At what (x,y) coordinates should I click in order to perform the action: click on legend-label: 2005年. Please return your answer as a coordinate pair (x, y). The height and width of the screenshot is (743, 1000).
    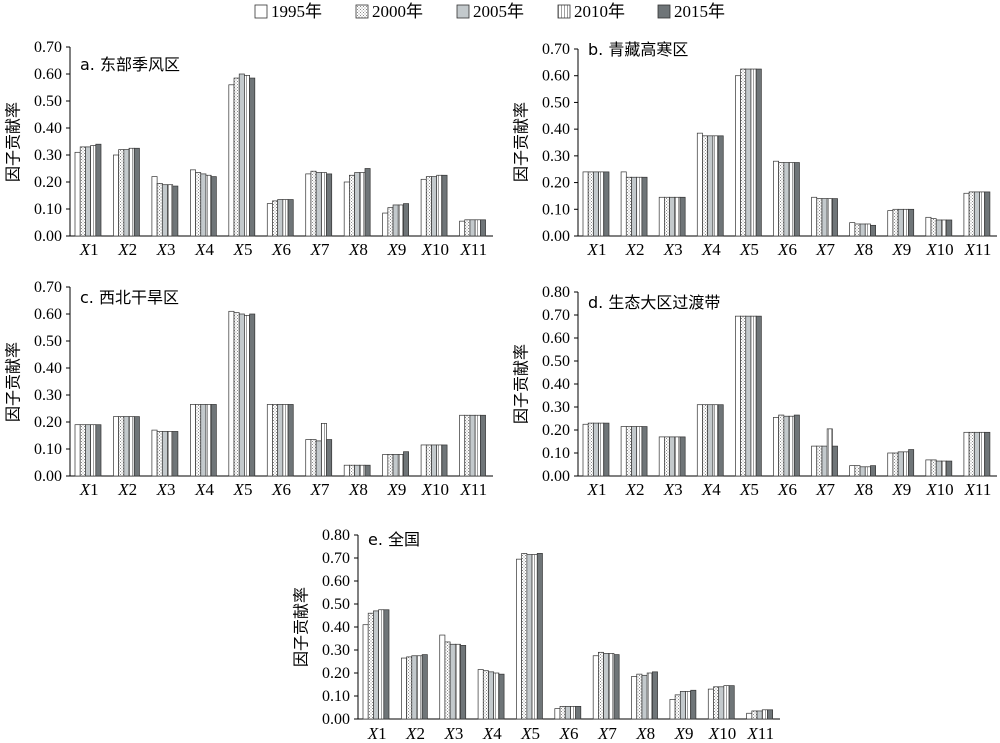
    Looking at the image, I should click on (498, 11).